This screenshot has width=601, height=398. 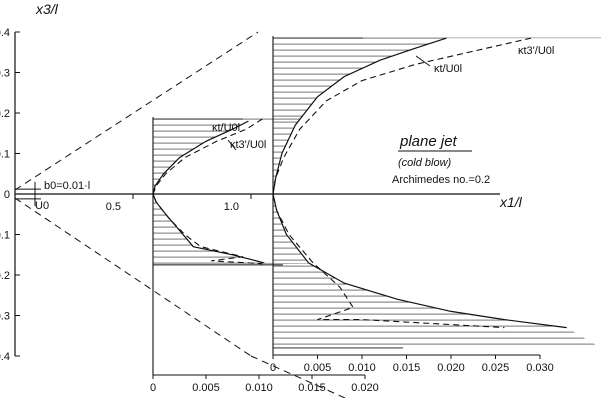 I want to click on y-tick-label: 0.3, so click(x=5, y=74).